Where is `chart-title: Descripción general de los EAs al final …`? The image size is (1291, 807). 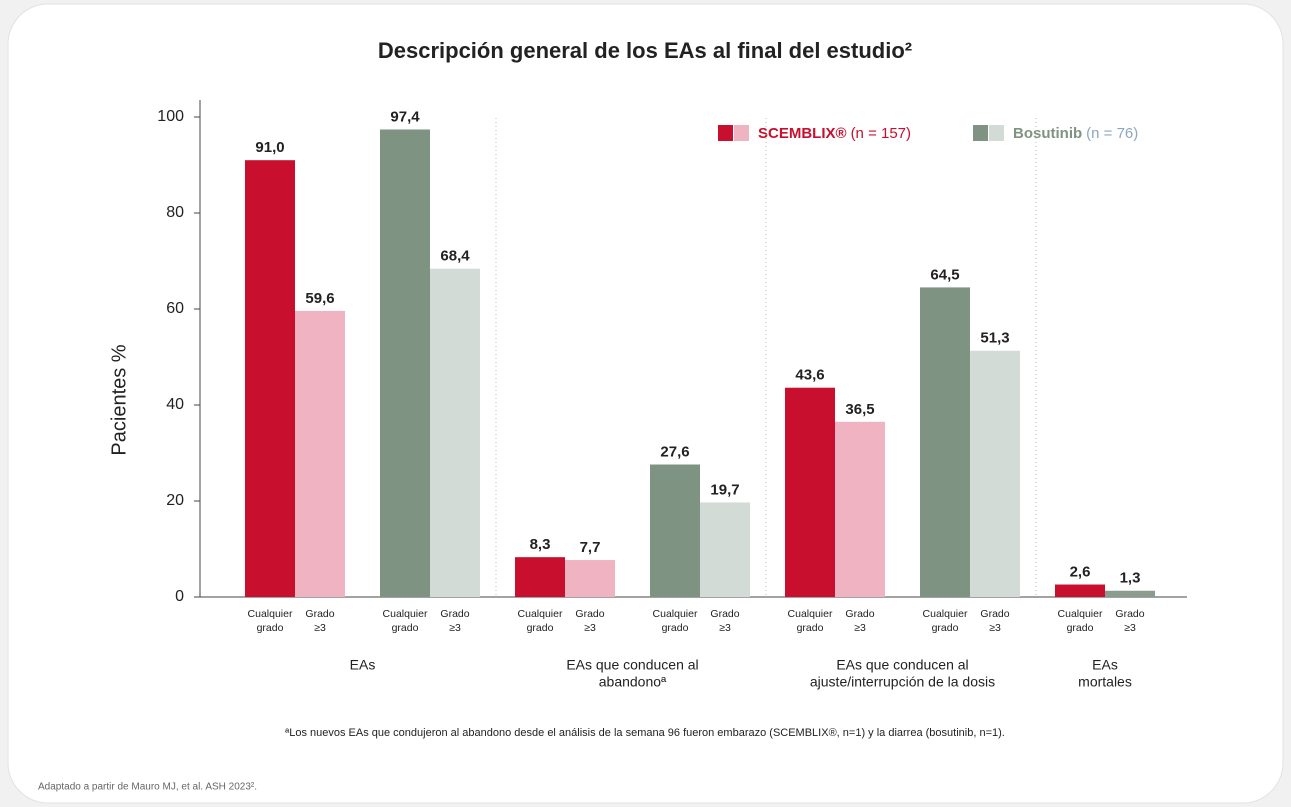
chart-title: Descripción general de los EAs al final … is located at coordinates (645, 50).